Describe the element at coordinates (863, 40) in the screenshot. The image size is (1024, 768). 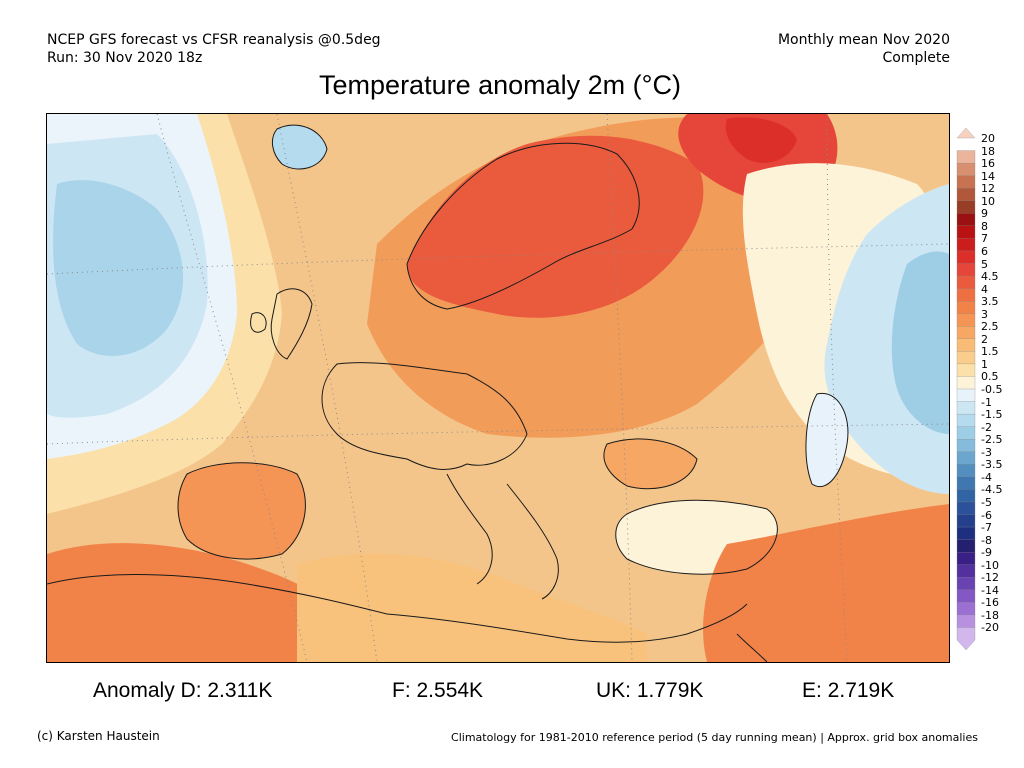
I see `period-label: Monthly mean Nov 2020` at that location.